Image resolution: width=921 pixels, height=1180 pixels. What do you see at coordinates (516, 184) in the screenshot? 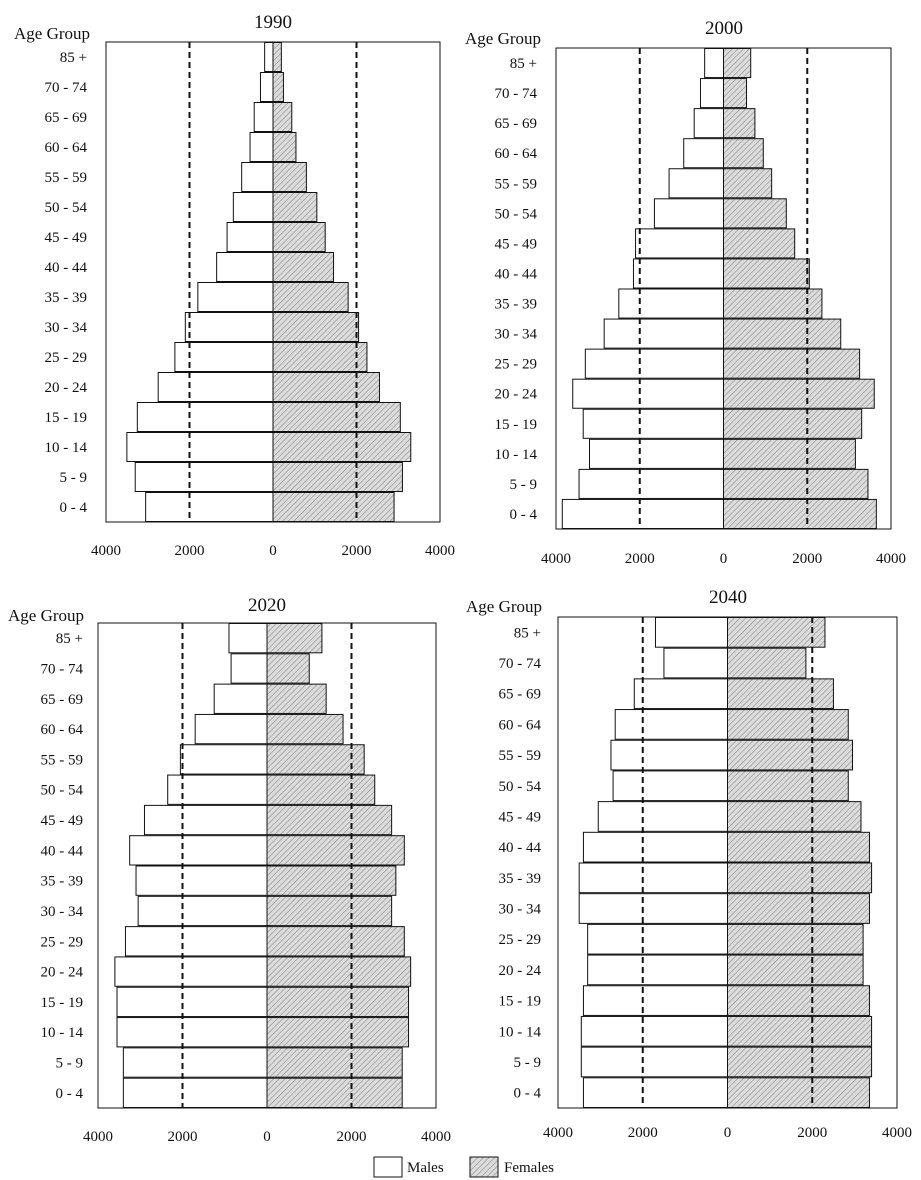
I see `age-group-label: 55 - 59` at bounding box center [516, 184].